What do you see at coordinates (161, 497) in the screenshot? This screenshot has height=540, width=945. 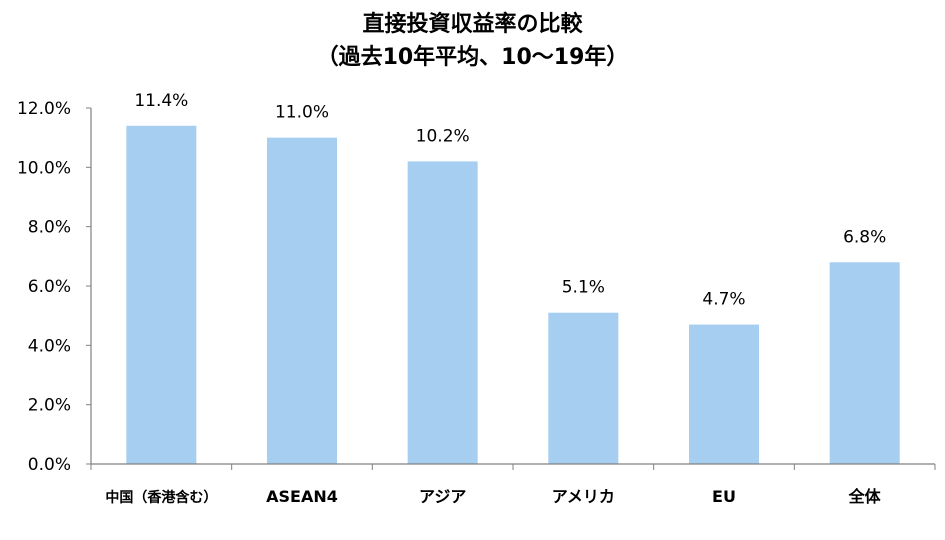 I see `x-tick-label: 中国（香港含む）` at bounding box center [161, 497].